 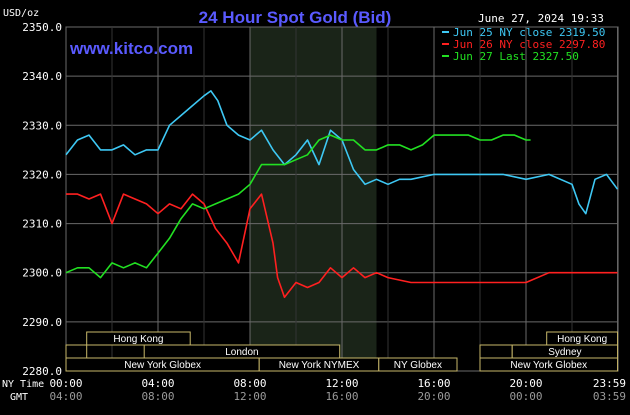 I want to click on x-tick-label-gmt: 08:00, so click(x=157, y=396).